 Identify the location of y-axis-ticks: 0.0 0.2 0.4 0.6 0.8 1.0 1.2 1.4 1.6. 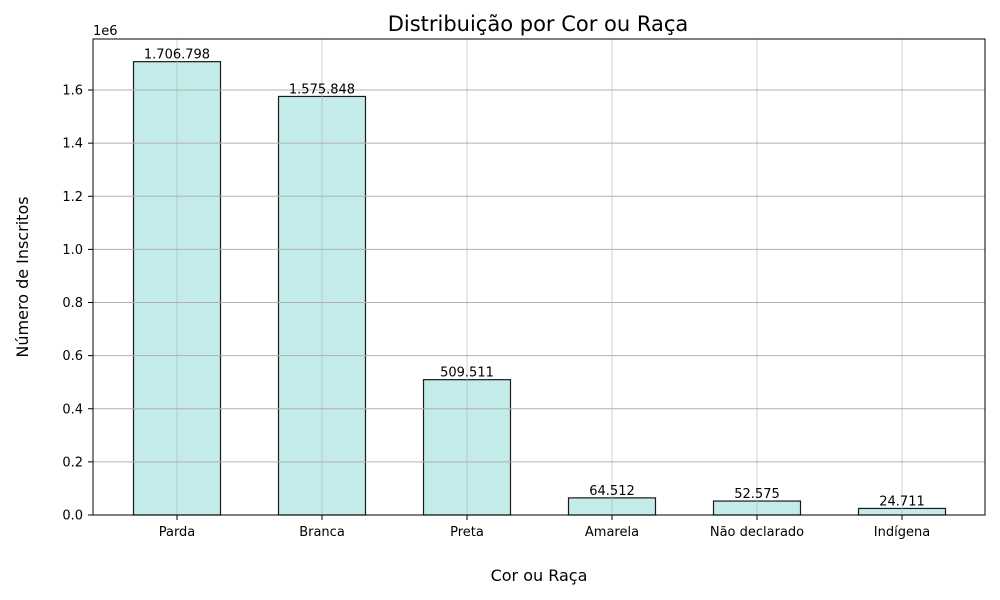
(77, 304).